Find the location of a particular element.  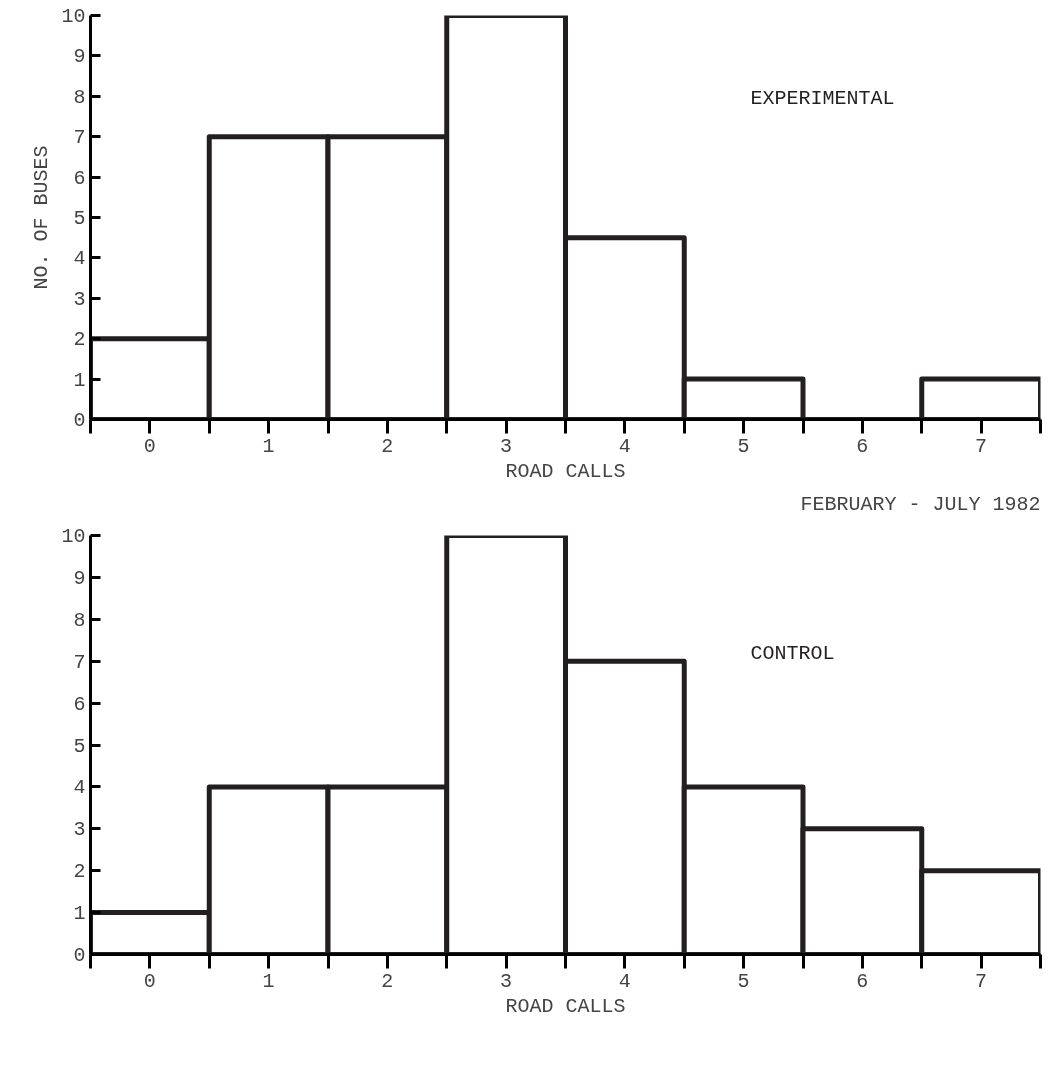

text: CONTROL is located at coordinates (792, 653).